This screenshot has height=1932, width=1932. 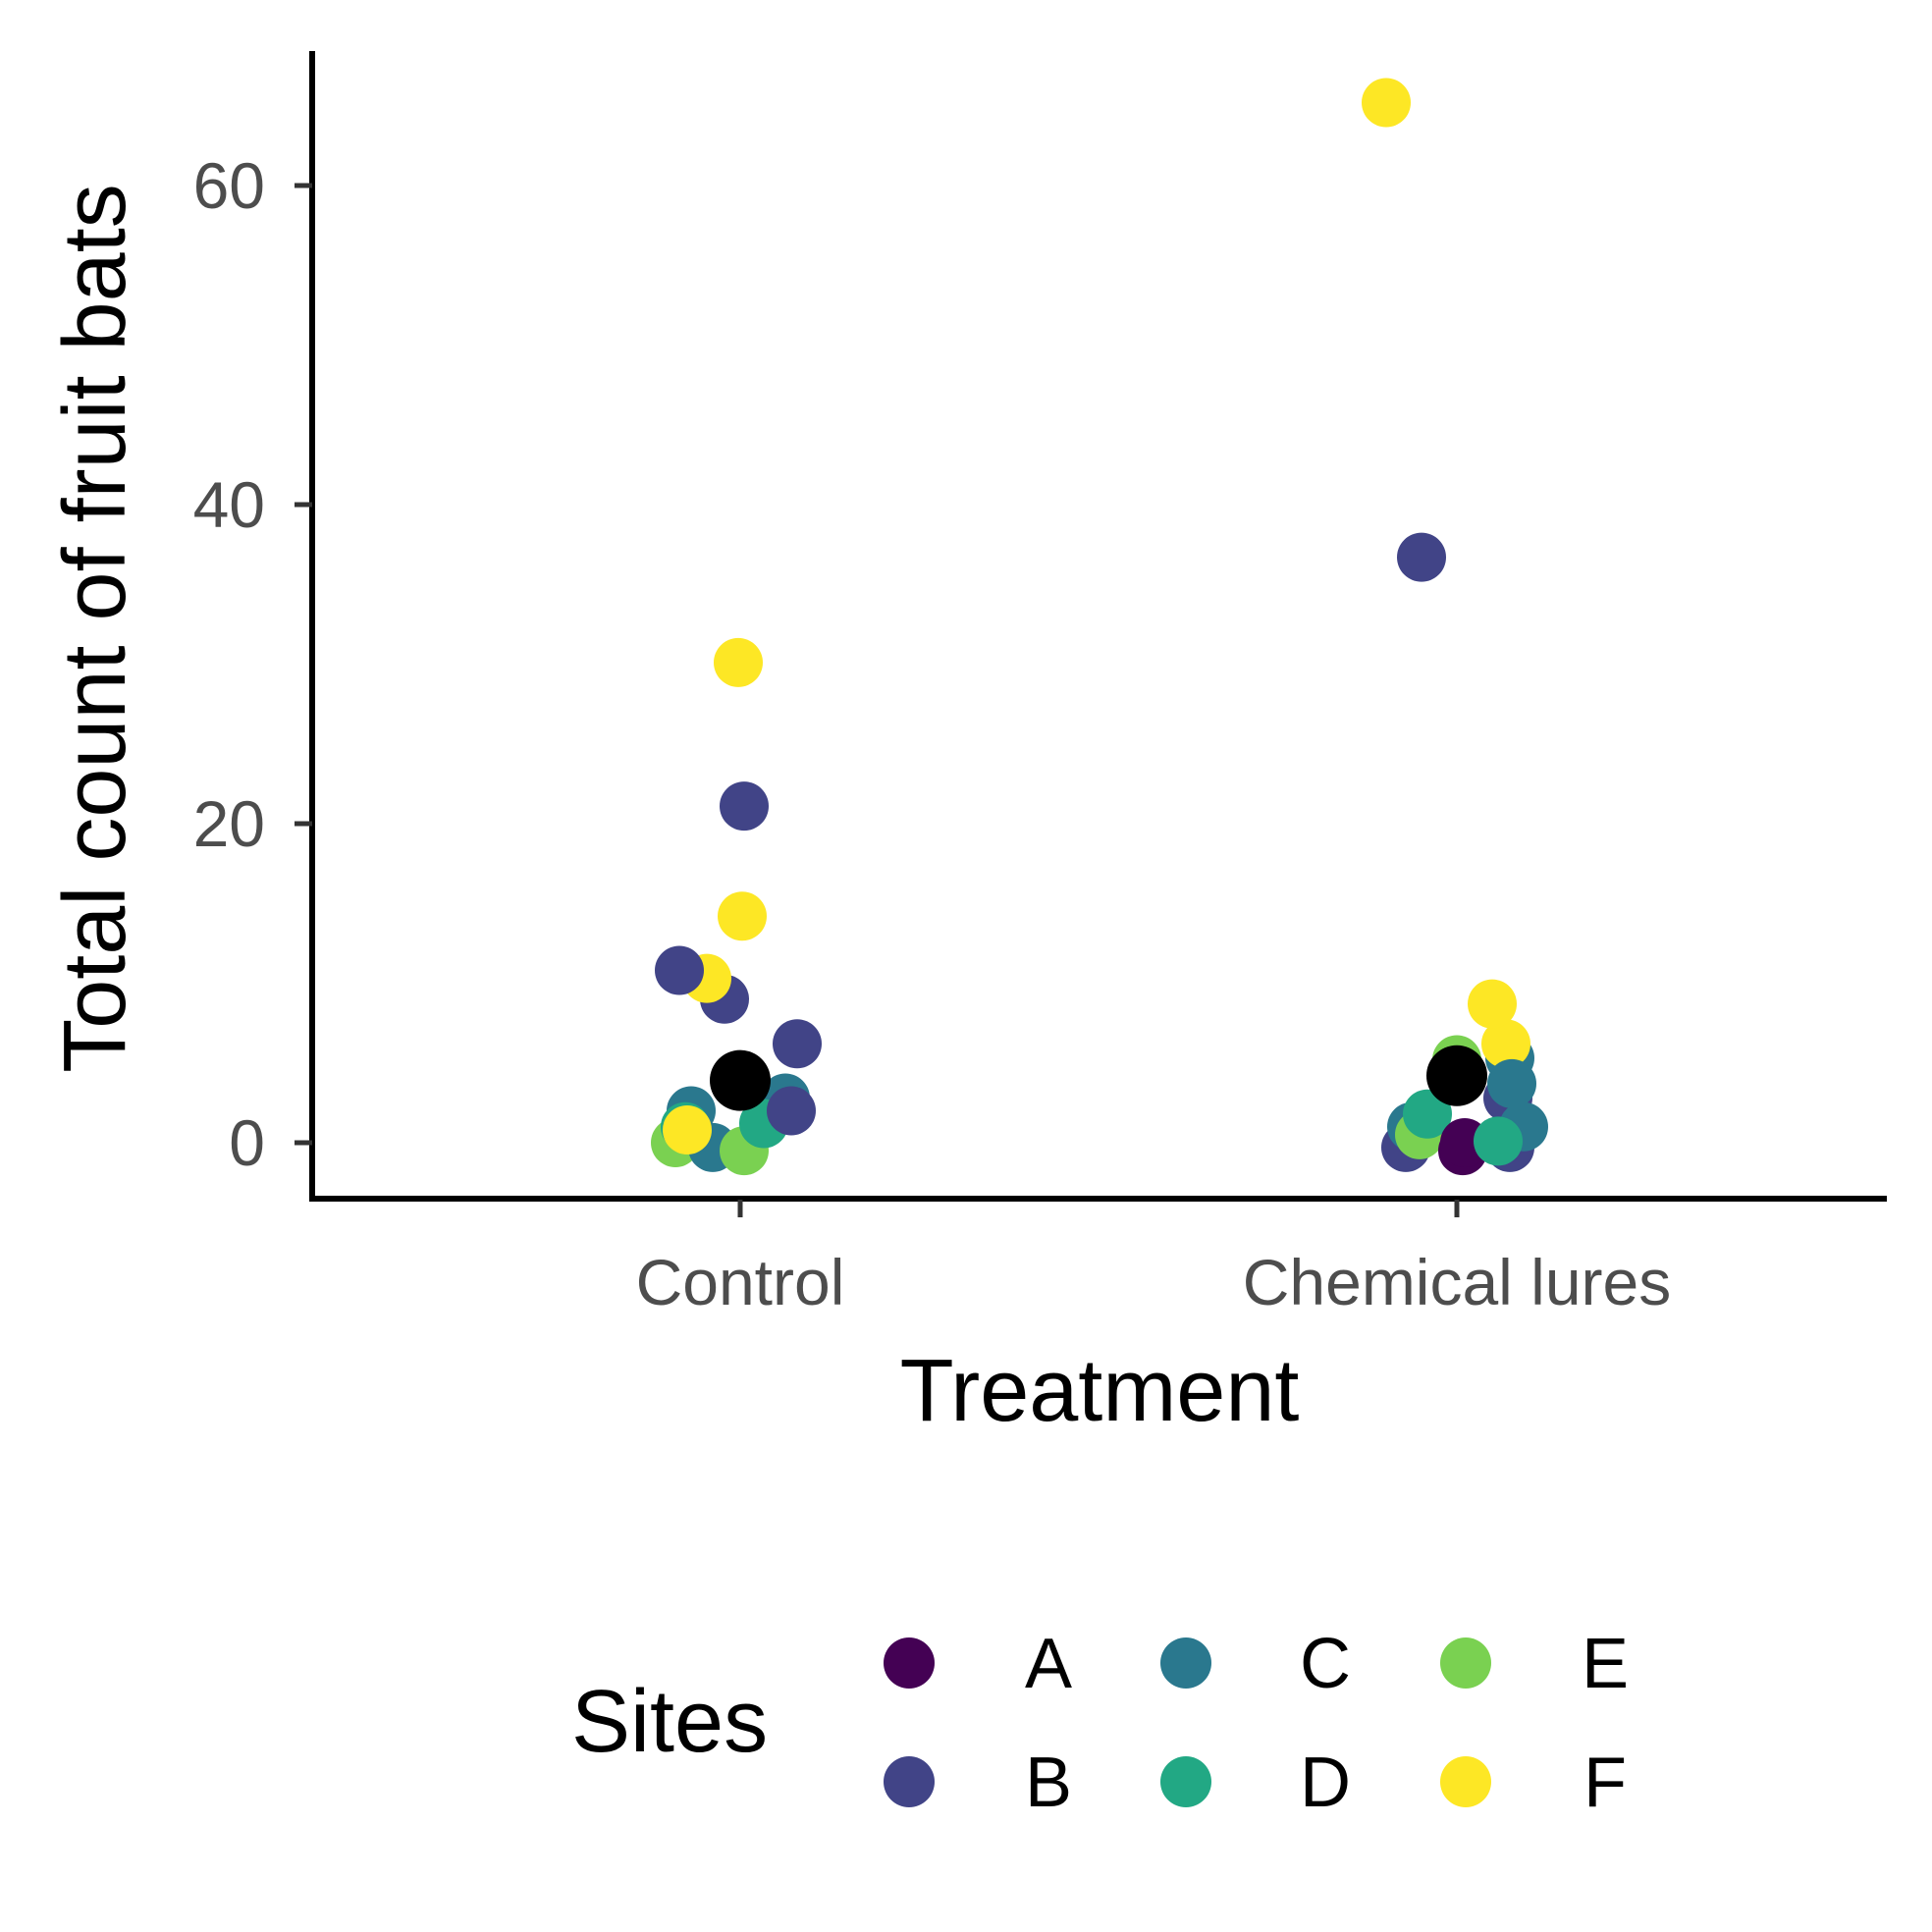 What do you see at coordinates (1605, 1664) in the screenshot?
I see `legend-label: E` at bounding box center [1605, 1664].